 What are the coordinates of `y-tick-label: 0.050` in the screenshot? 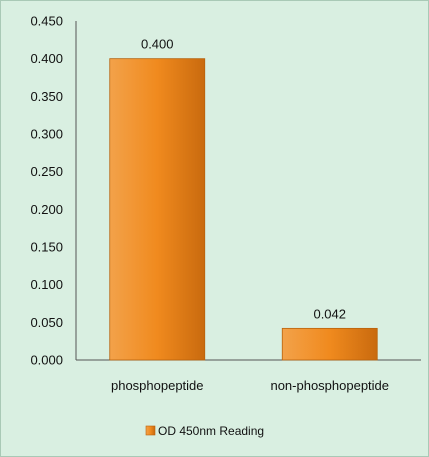 It's located at (46, 322).